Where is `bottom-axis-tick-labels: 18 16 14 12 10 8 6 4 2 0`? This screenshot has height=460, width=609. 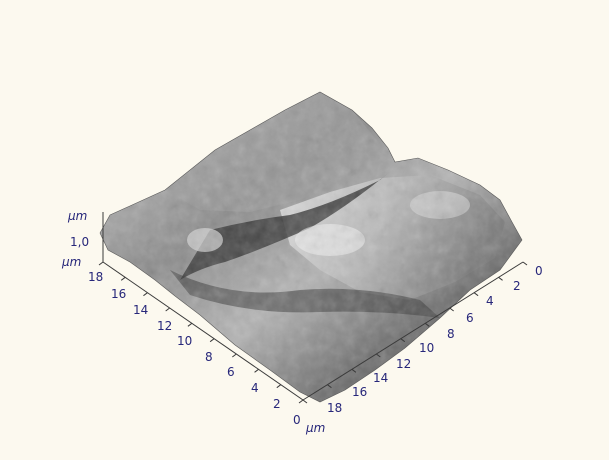
bottom-axis-tick-labels: 18 16 14 12 10 8 6 4 2 0 is located at coordinates (435, 339).